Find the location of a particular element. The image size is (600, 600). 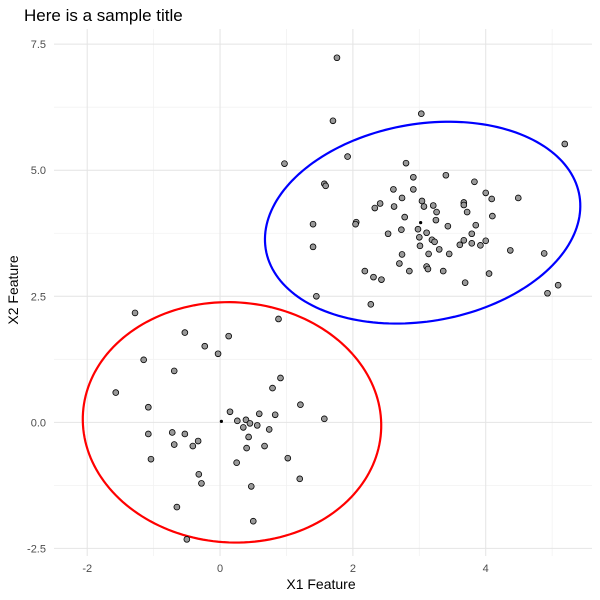

y-axis-label: X2 Feature is located at coordinates (13, 289).